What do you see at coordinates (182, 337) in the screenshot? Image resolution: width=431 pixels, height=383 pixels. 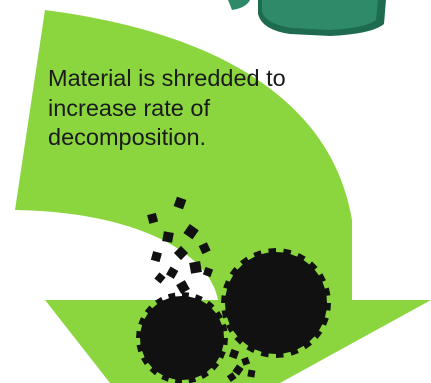 I see `shredded-chunk-left` at bounding box center [182, 337].